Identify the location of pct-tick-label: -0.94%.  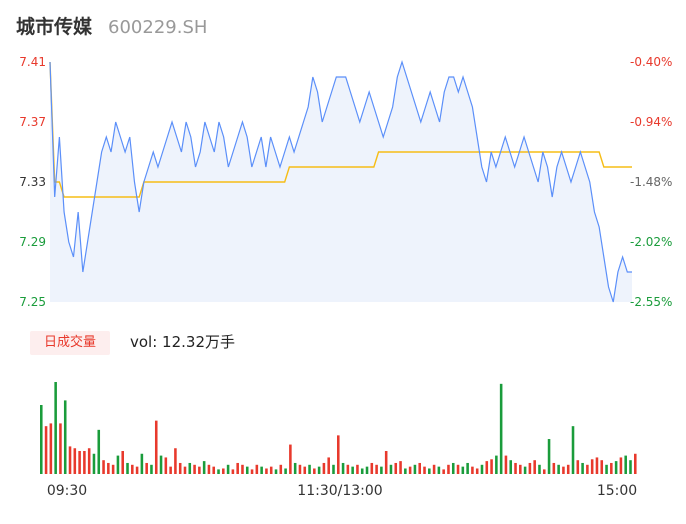
(651, 122).